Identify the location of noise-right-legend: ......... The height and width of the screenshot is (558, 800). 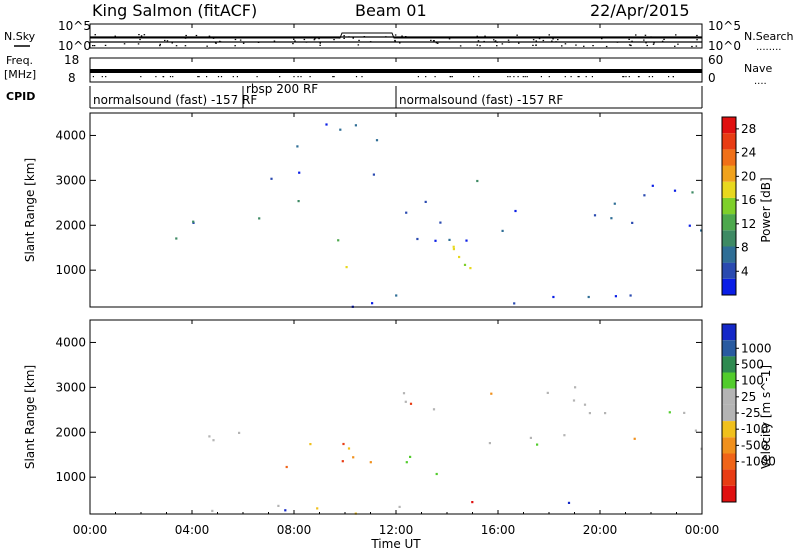
(768, 47).